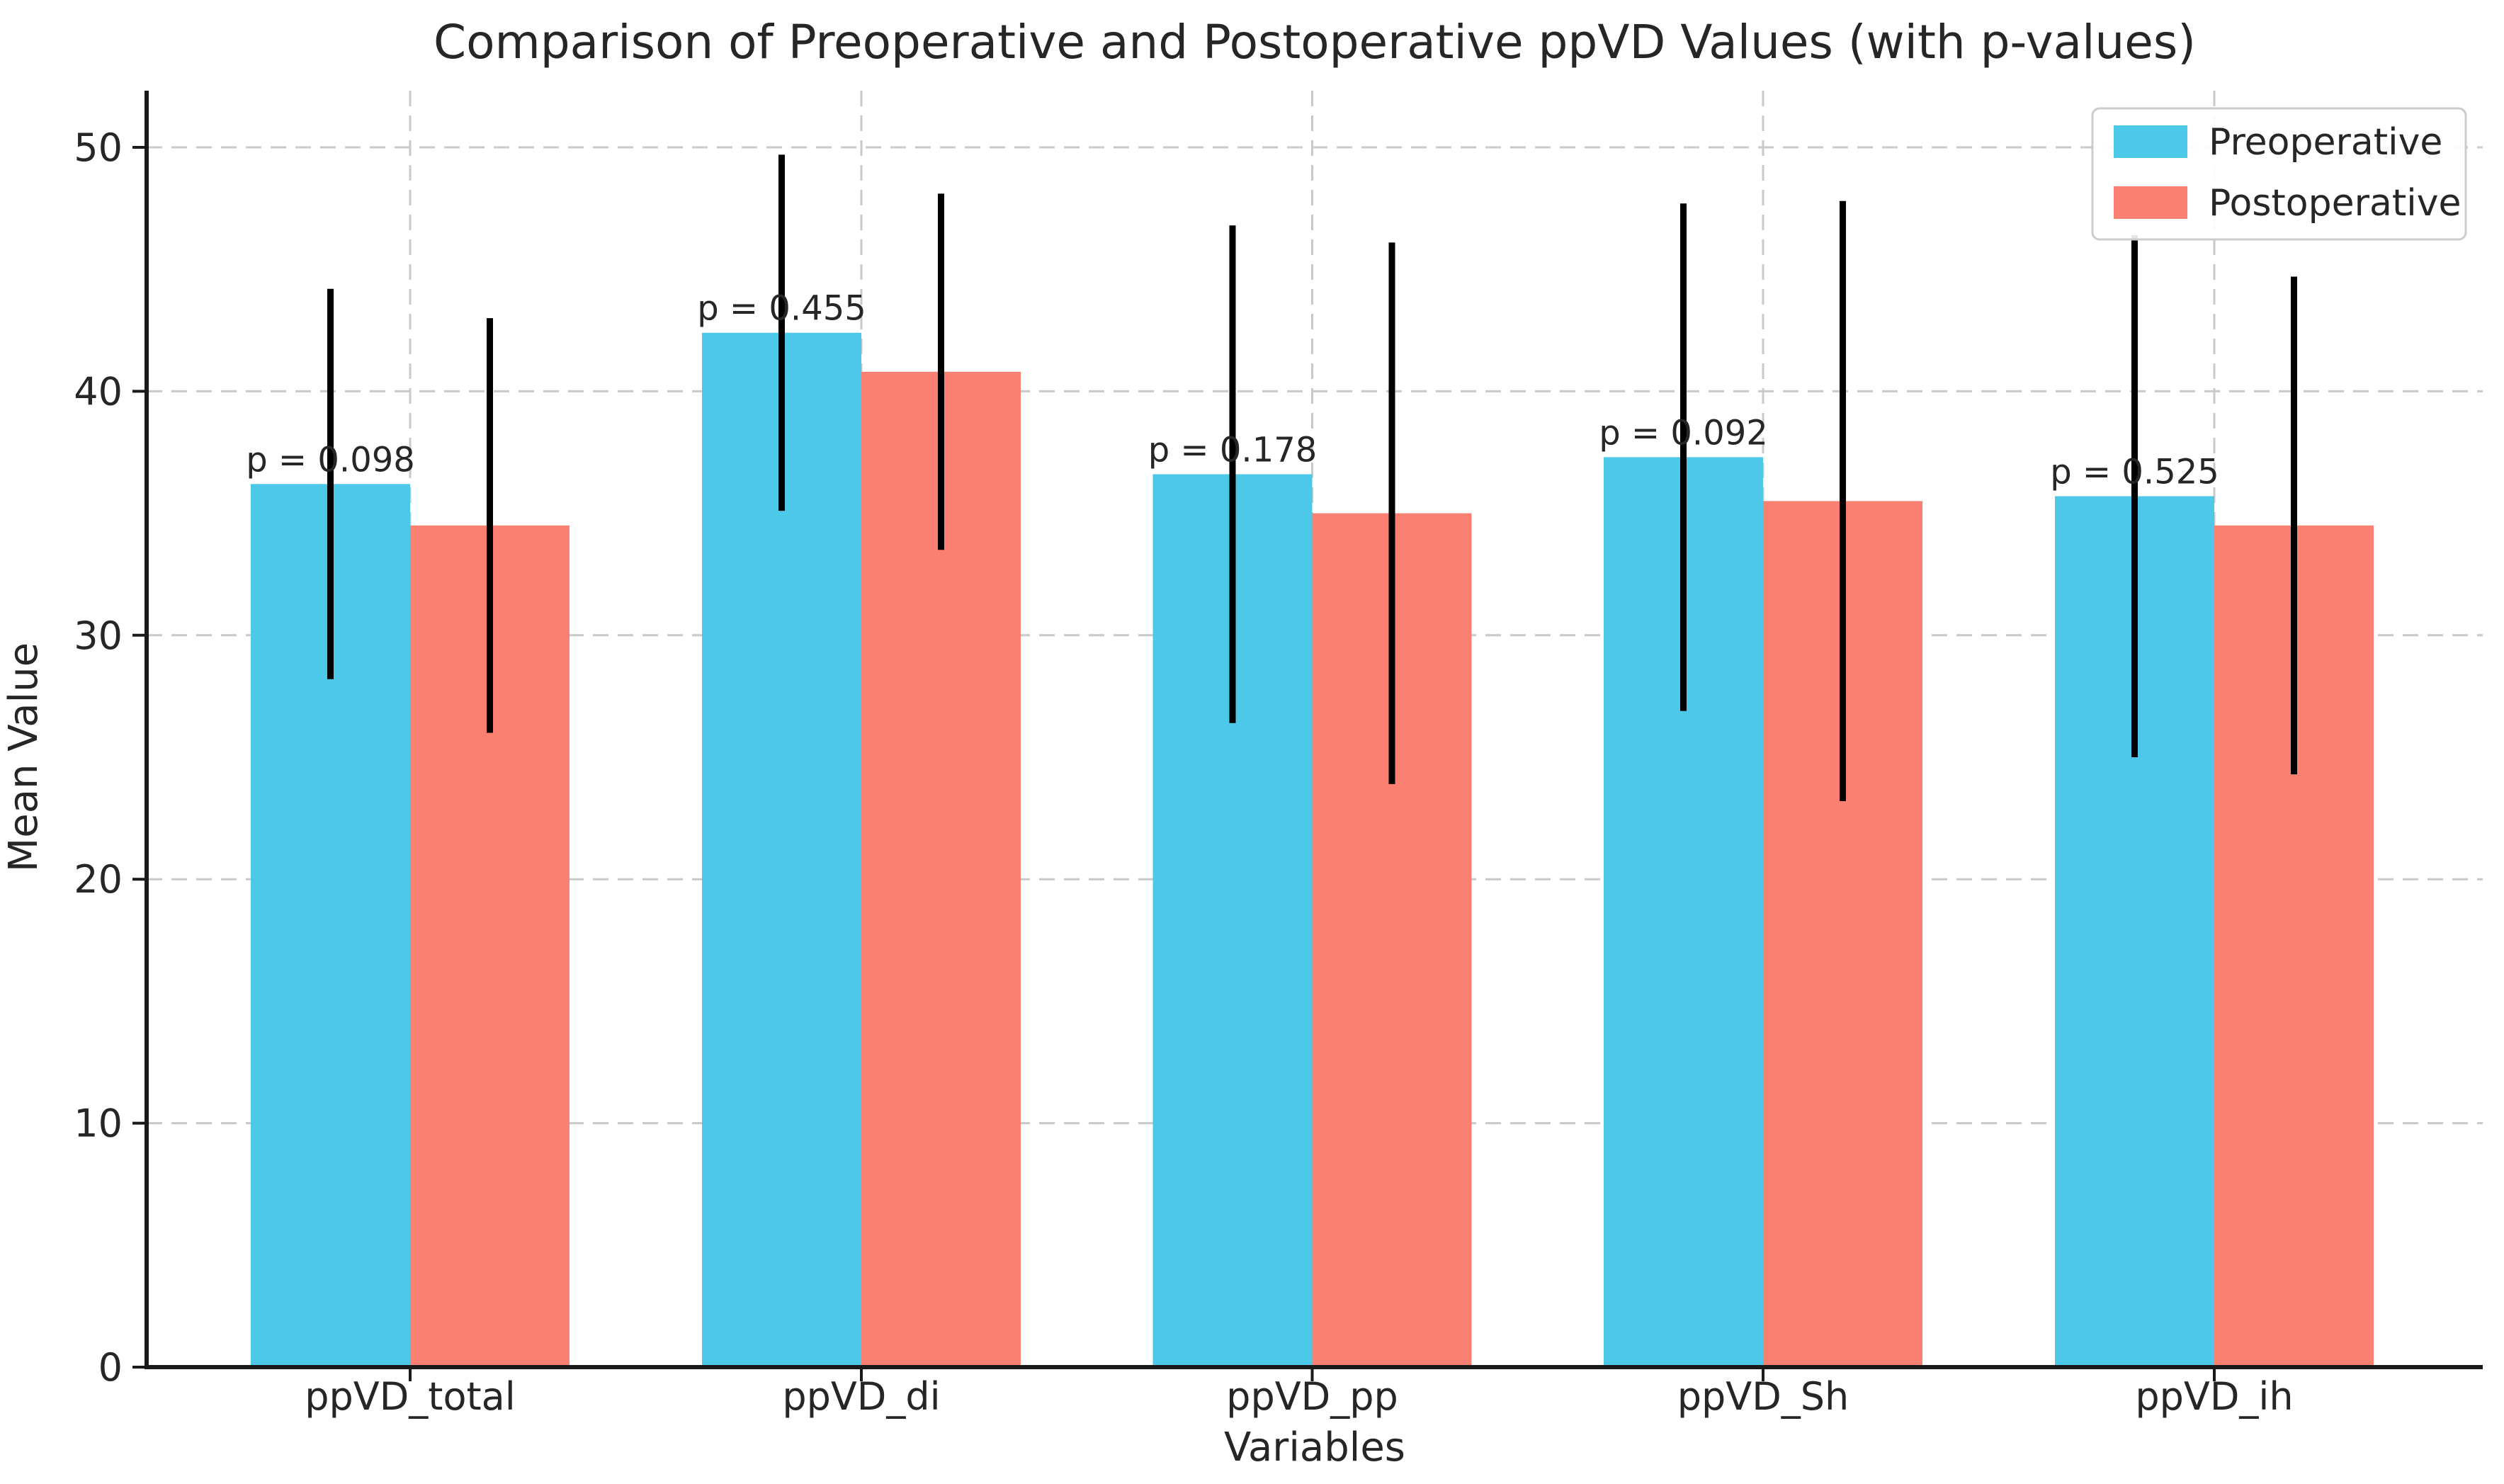 This screenshot has width=2504, height=1484. Describe the element at coordinates (99, 147) in the screenshot. I see `y-tick-label: 50` at that location.